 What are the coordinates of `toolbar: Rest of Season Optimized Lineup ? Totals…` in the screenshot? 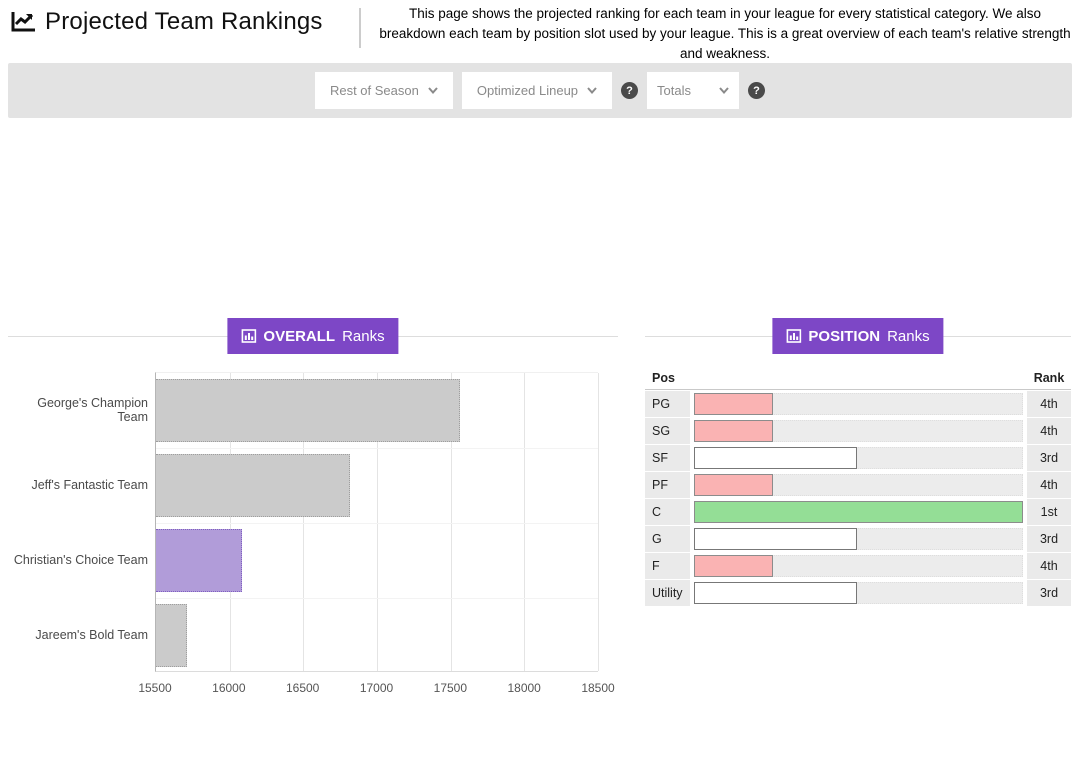 It's located at (540, 90).